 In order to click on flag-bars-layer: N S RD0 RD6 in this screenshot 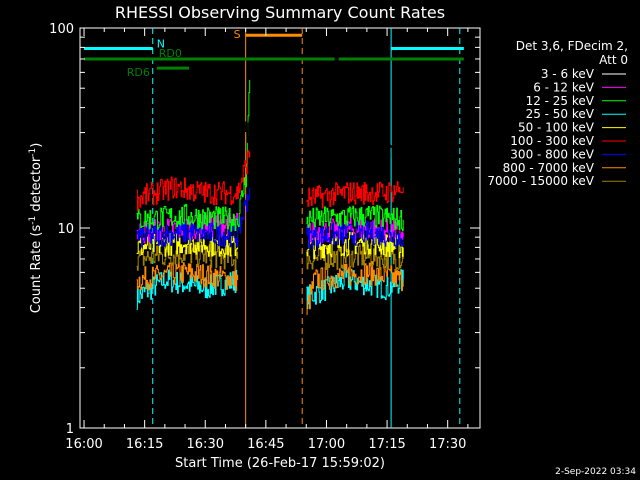, I will do `click(274, 53)`.